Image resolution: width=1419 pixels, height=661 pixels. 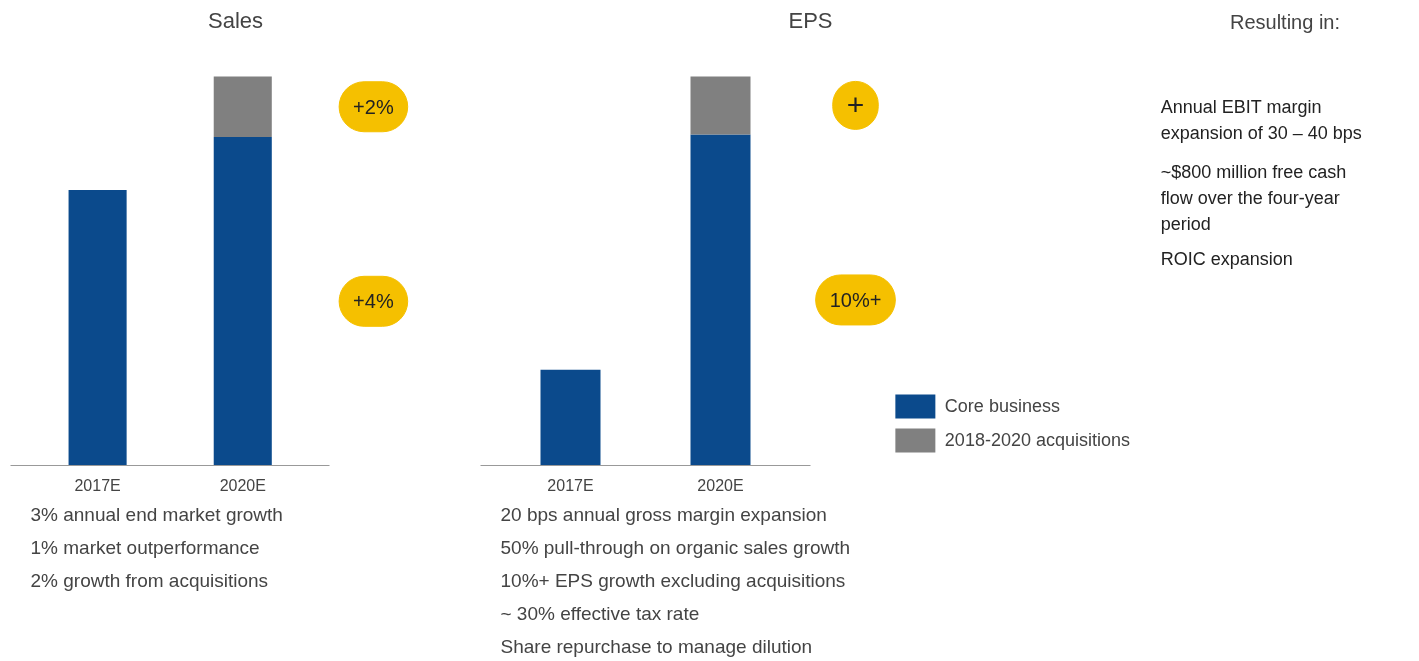 I want to click on text: 1% market outperformance, so click(x=145, y=547).